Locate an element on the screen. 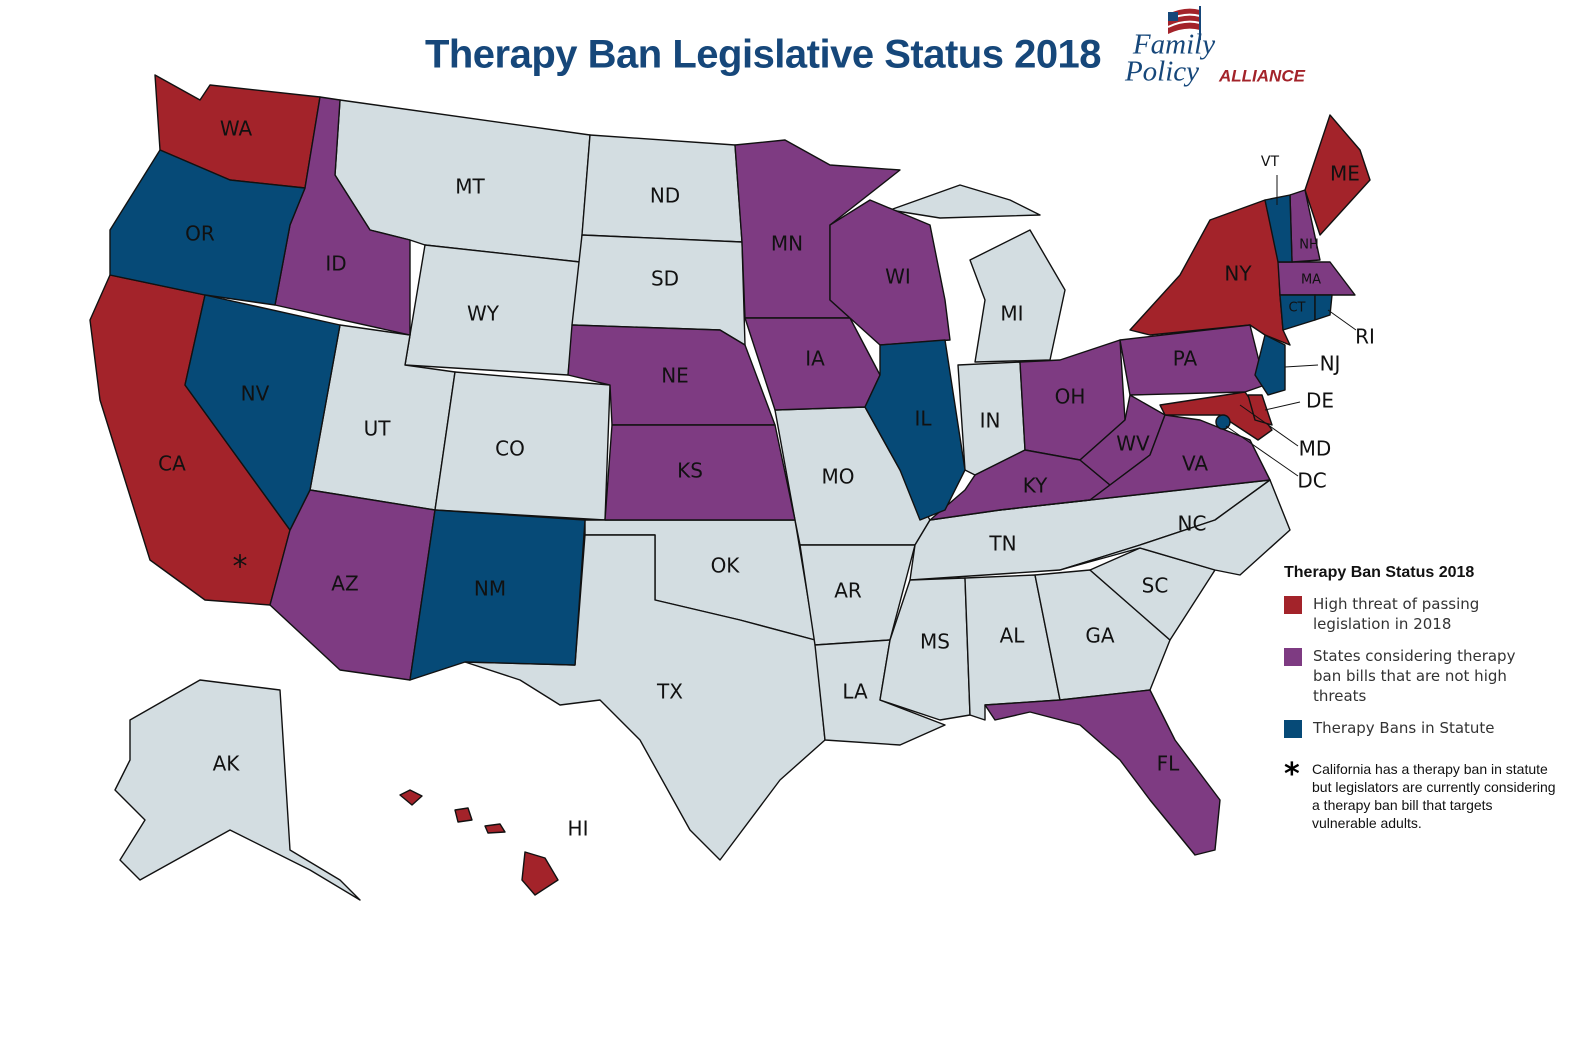 This screenshot has width=1576, height=1046. legend-item: Therapy Bans in Statute is located at coordinates (1429, 728).